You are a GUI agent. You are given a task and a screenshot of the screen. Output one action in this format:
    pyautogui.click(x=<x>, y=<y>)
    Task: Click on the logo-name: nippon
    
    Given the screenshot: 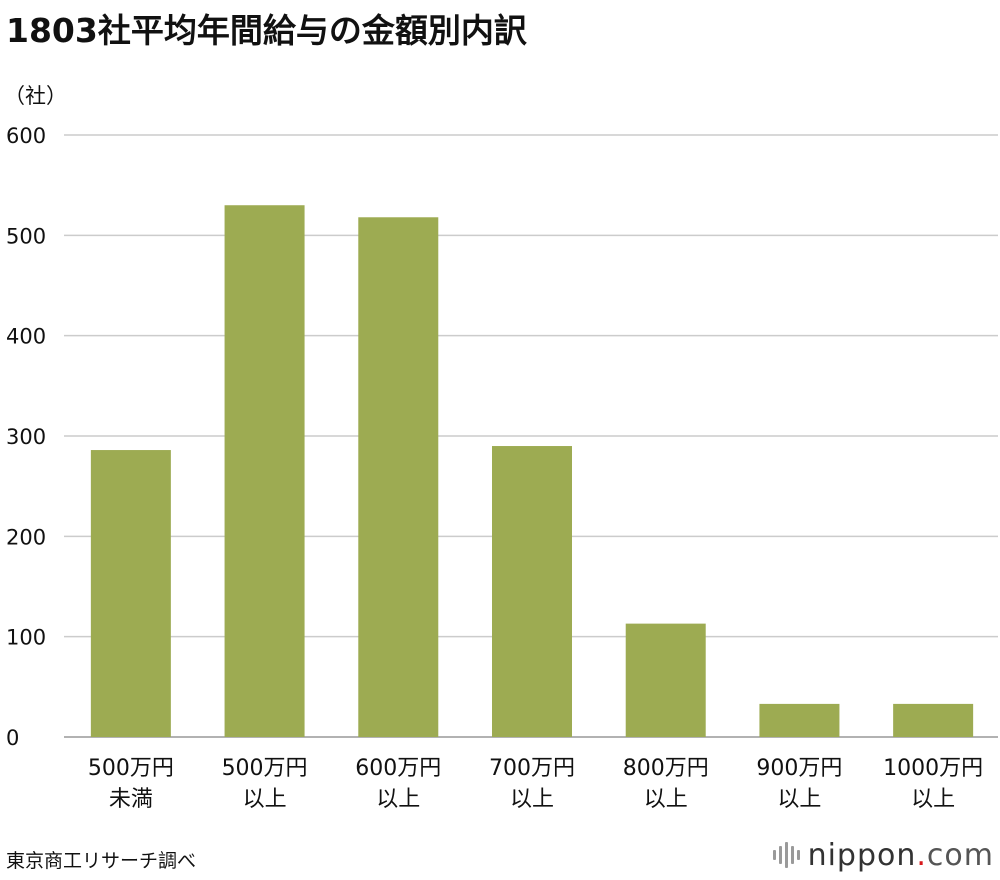 What is the action you would take?
    pyautogui.click(x=862, y=855)
    